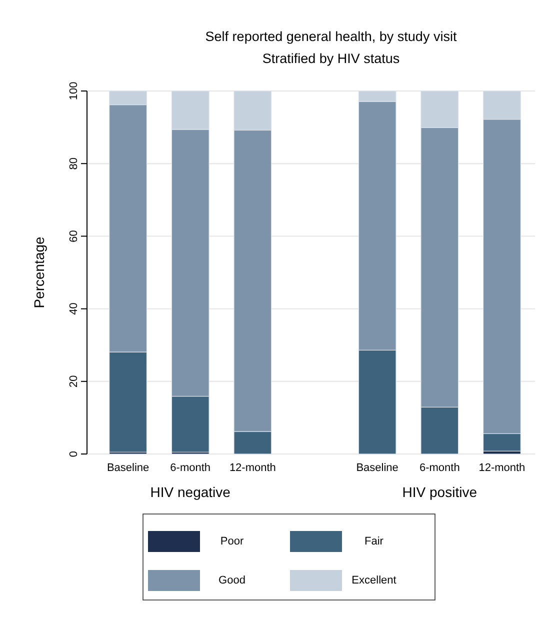 The width and height of the screenshot is (554, 622). What do you see at coordinates (440, 492) in the screenshot?
I see `text: HIV positive` at bounding box center [440, 492].